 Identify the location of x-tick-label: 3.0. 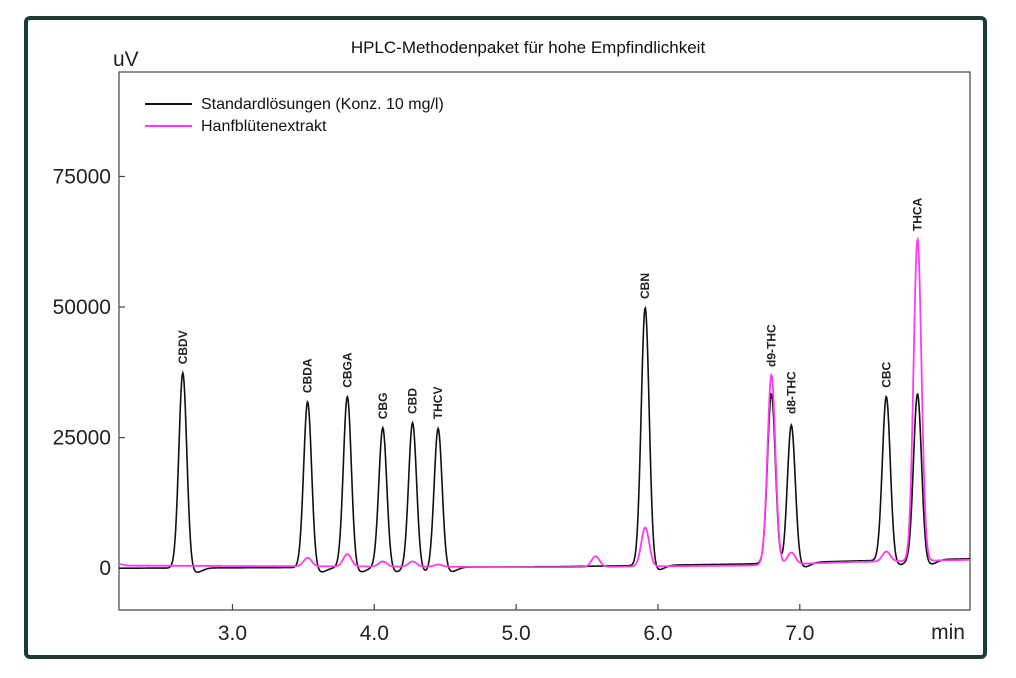
(232, 633).